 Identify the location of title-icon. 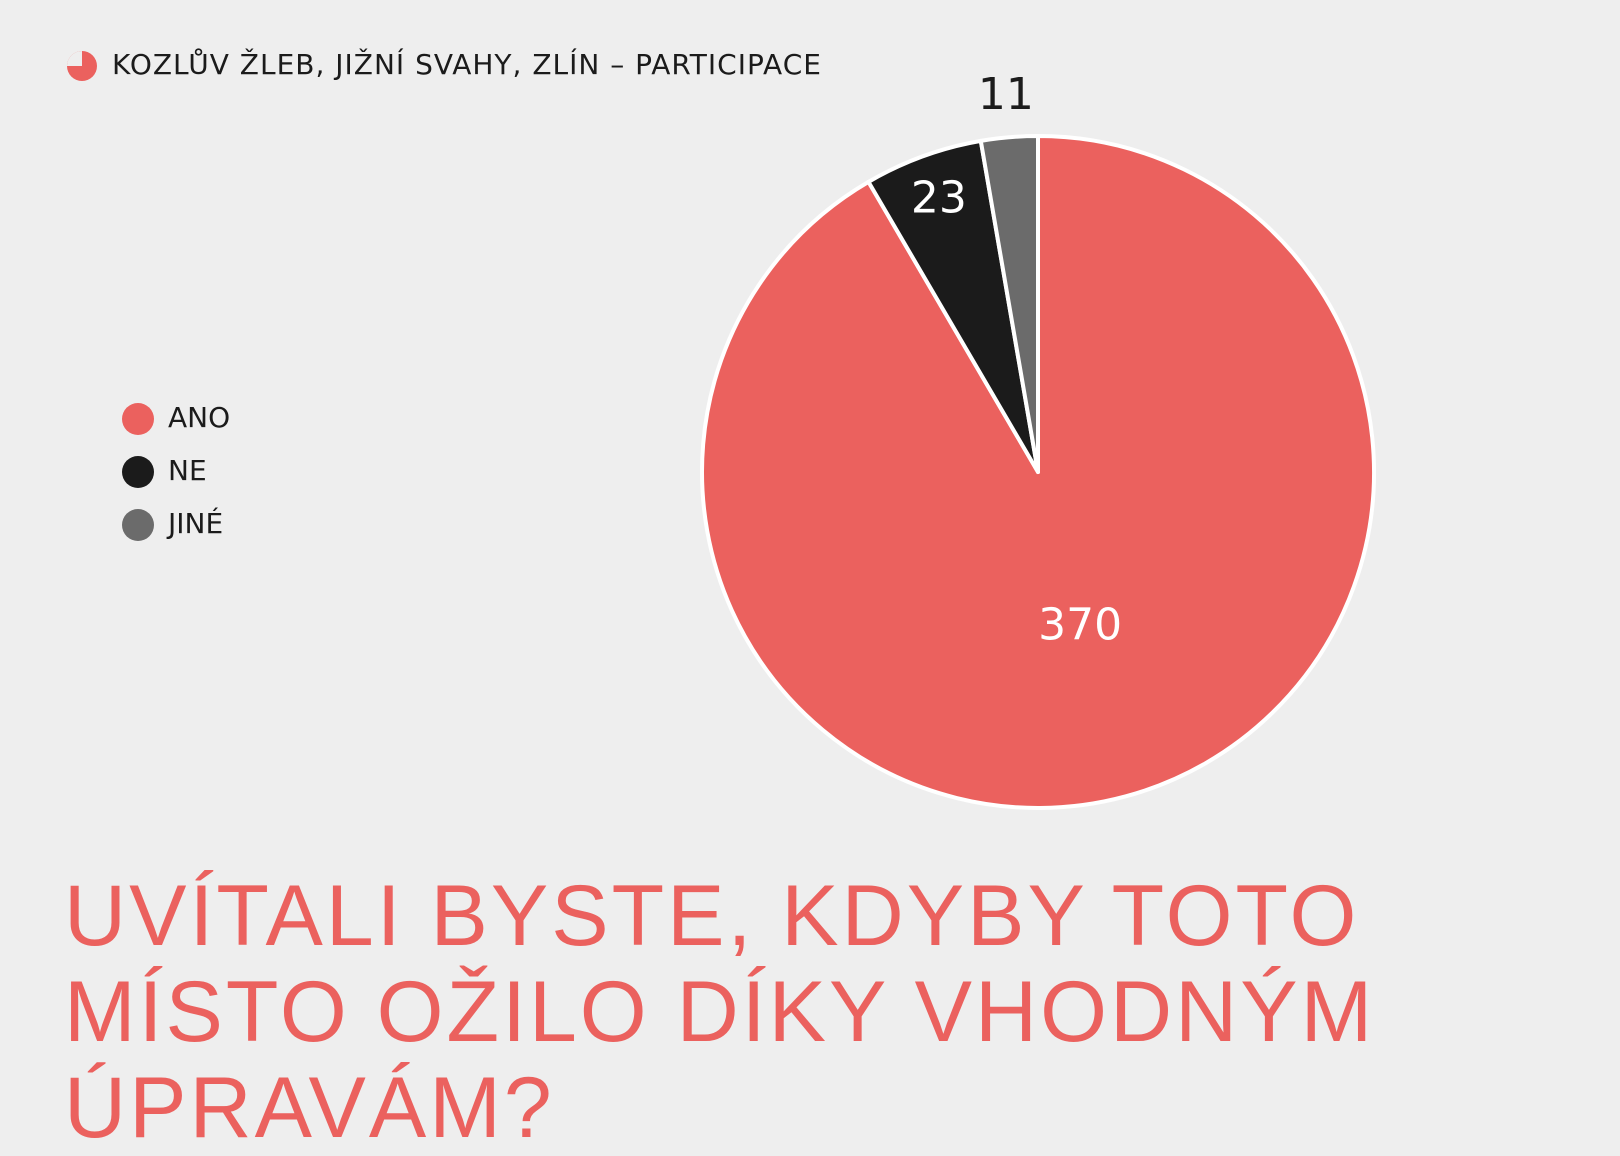
(82, 66).